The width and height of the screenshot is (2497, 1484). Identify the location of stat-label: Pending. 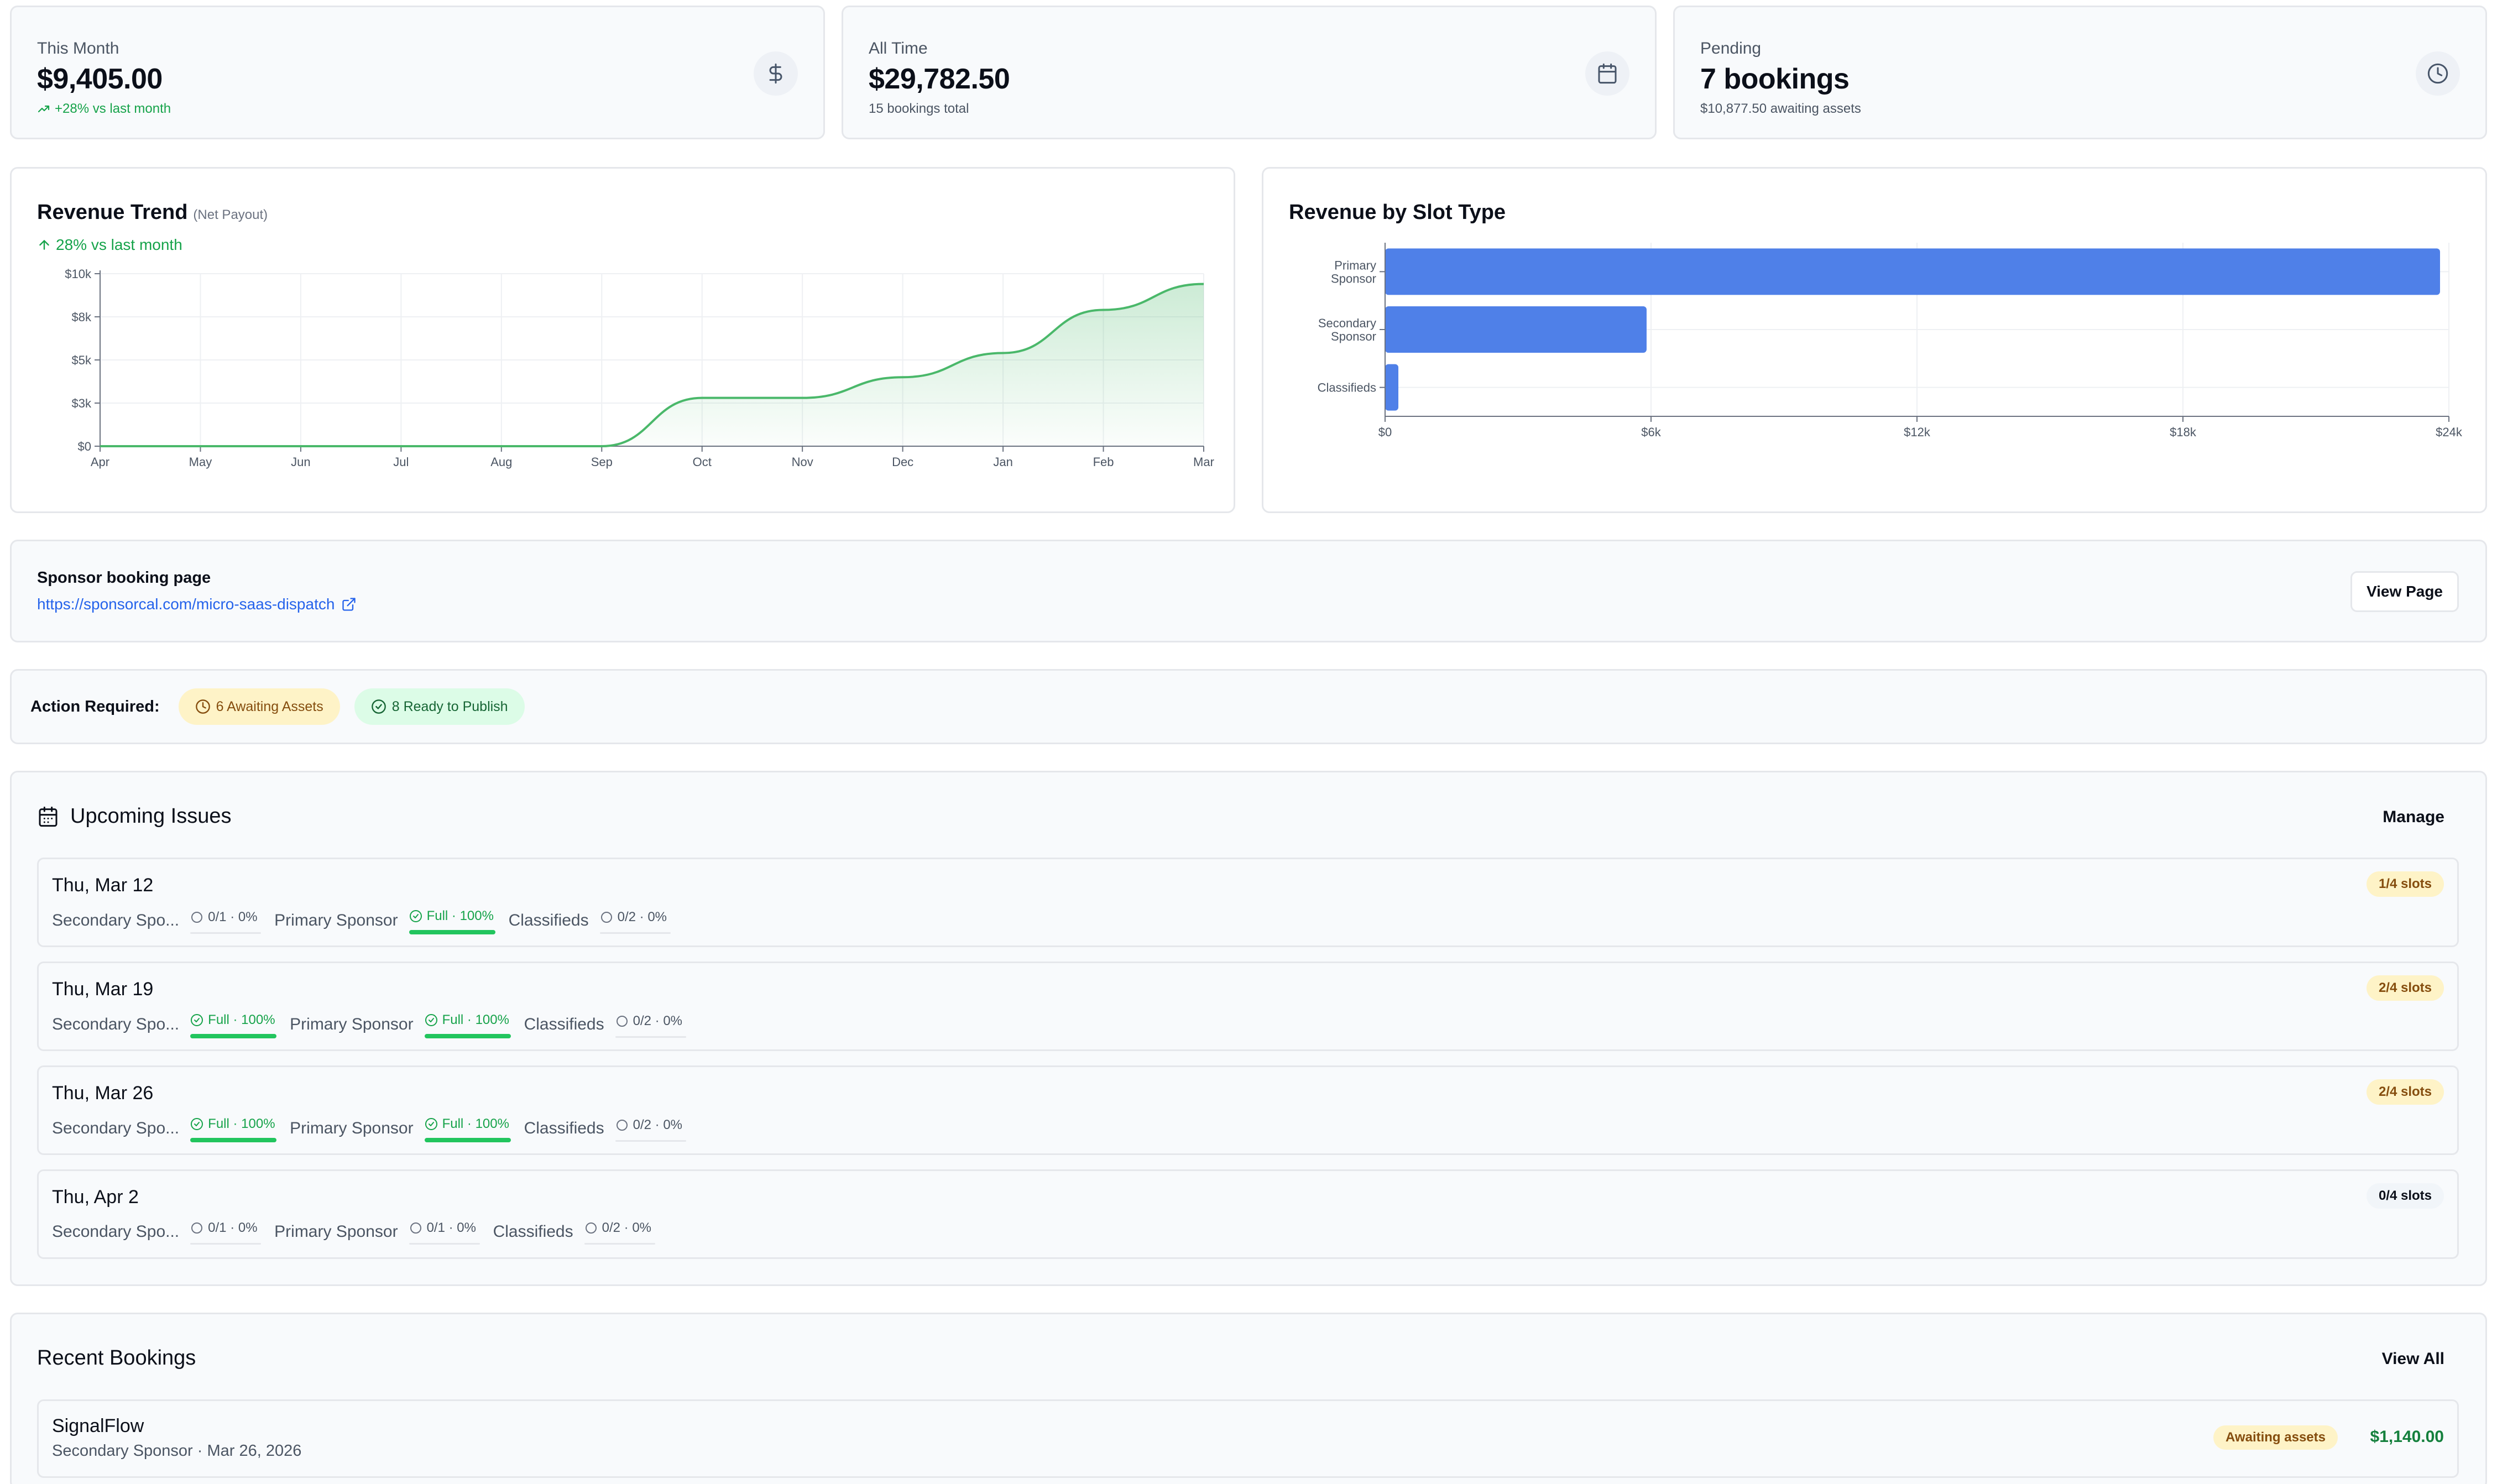
(1731, 49).